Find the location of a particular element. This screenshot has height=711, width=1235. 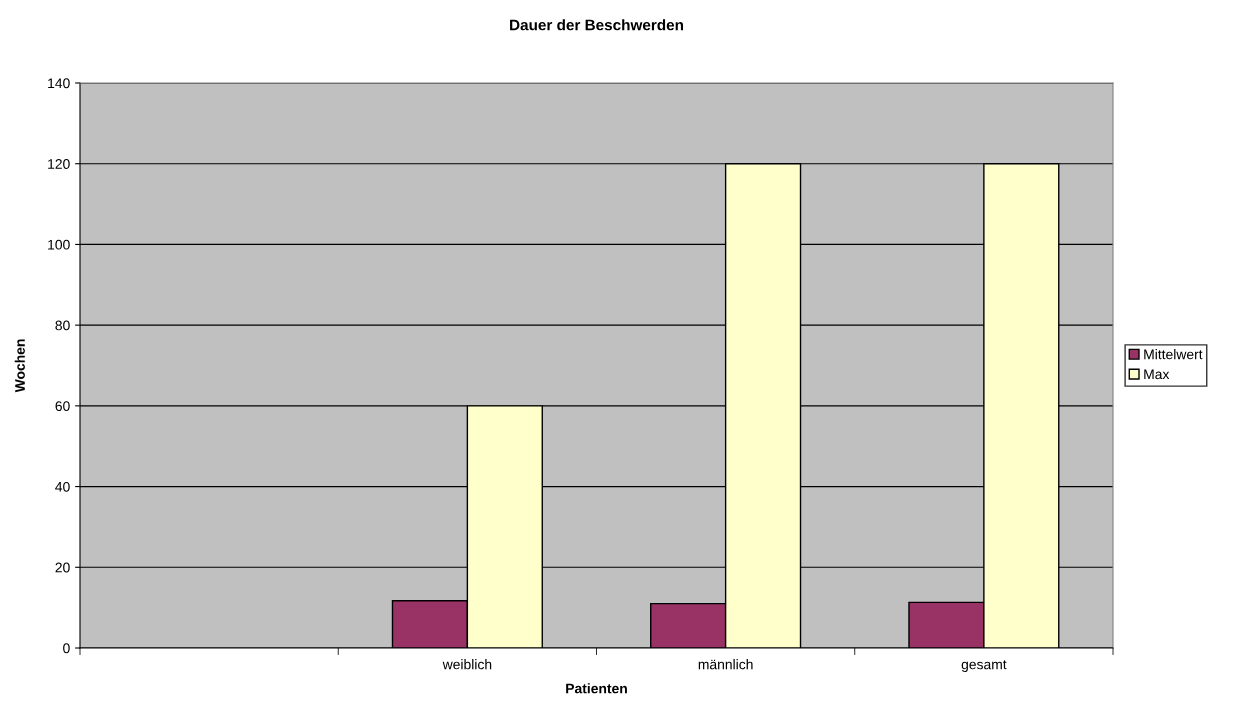

y-axis-title: Wochen is located at coordinates (19, 366).